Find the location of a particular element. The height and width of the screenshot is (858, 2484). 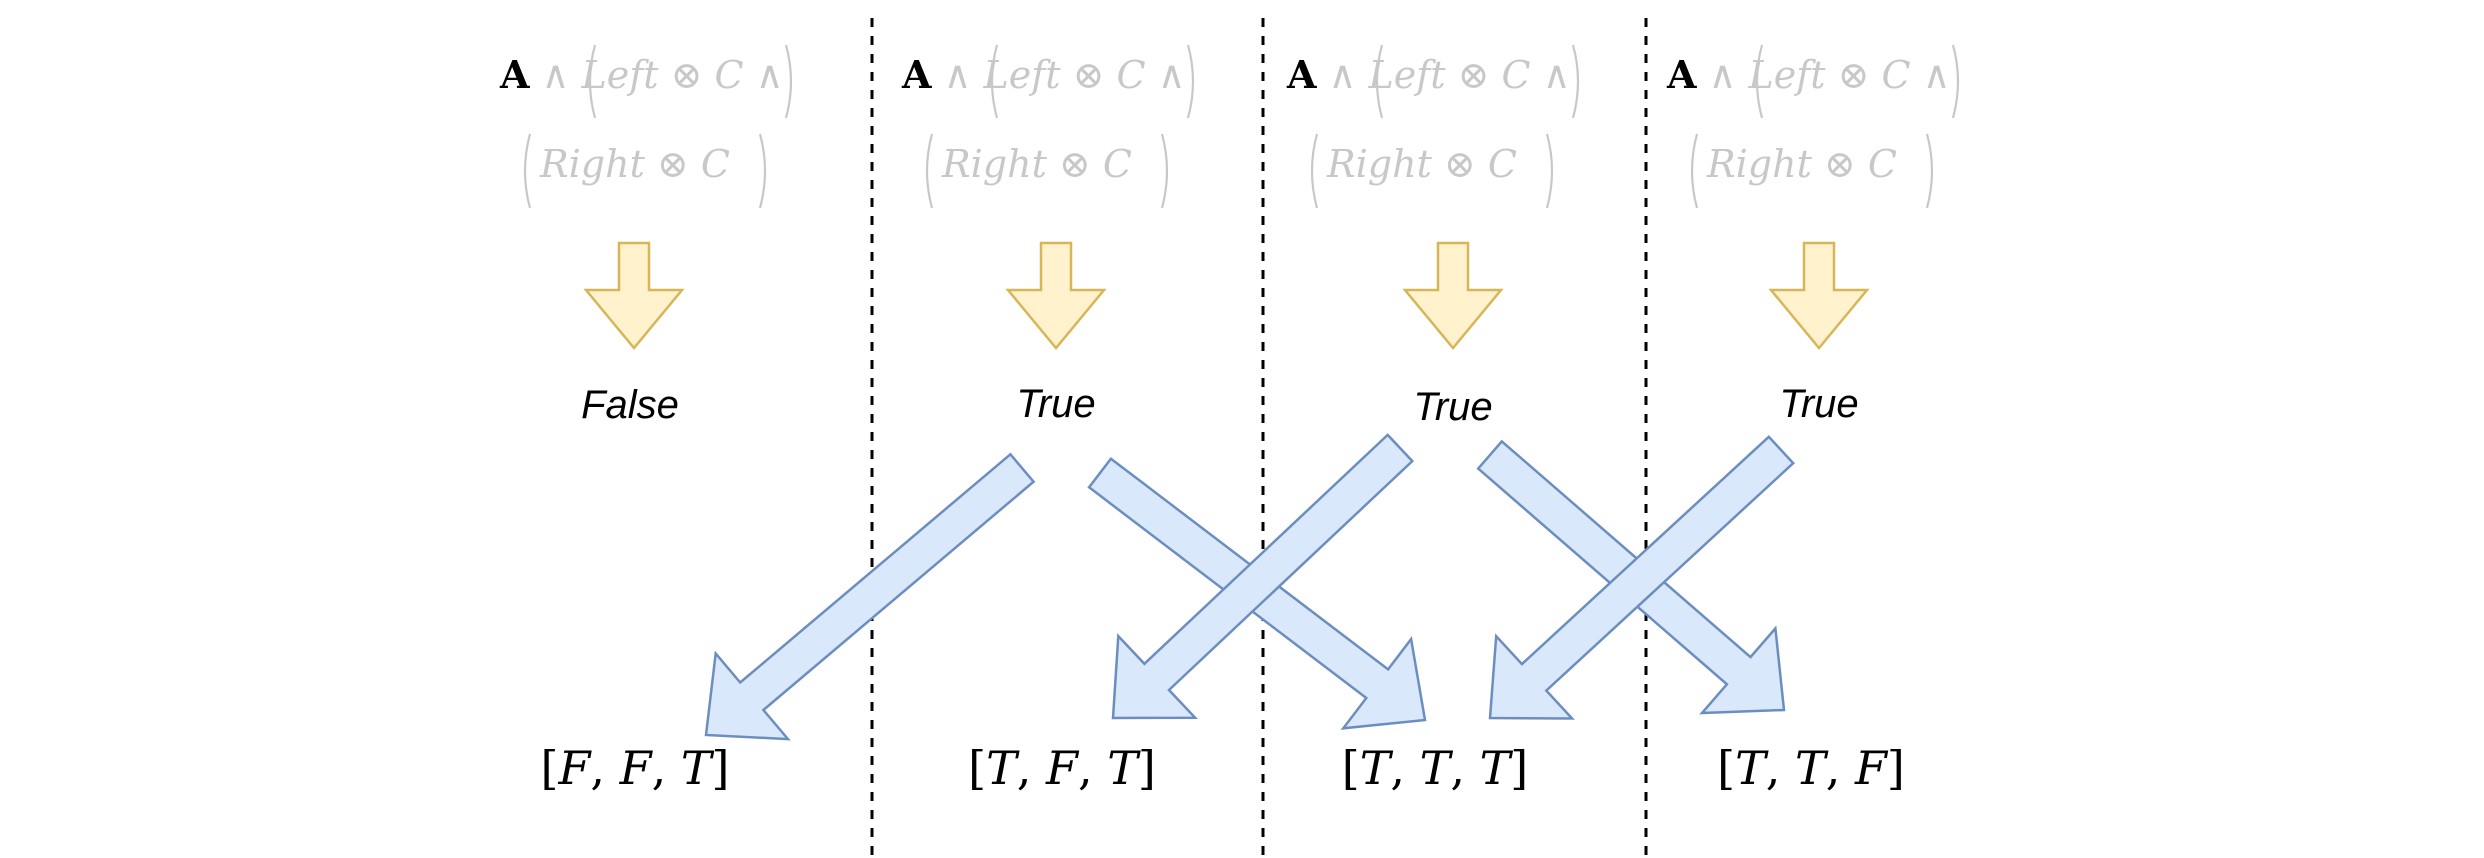

bit-vector: [T, T, T] is located at coordinates (1435, 768).